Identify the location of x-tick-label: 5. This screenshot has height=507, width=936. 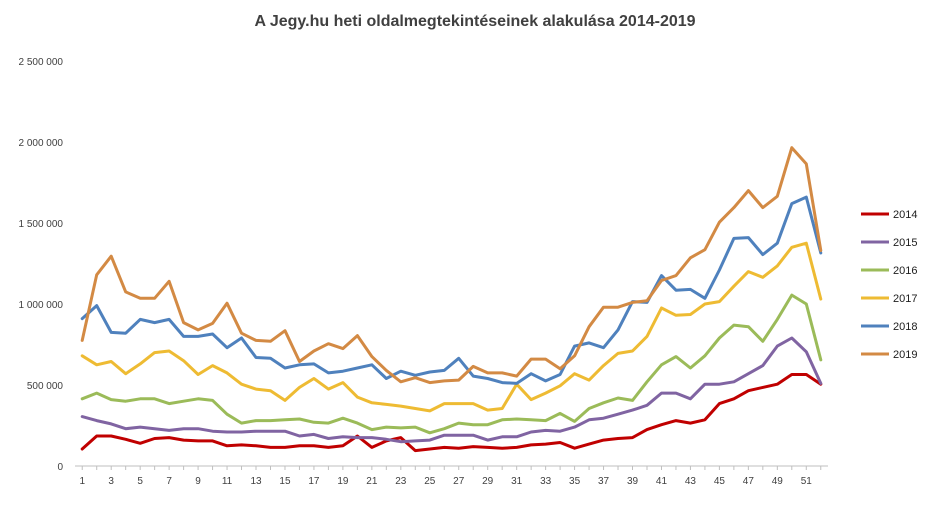
(140, 481).